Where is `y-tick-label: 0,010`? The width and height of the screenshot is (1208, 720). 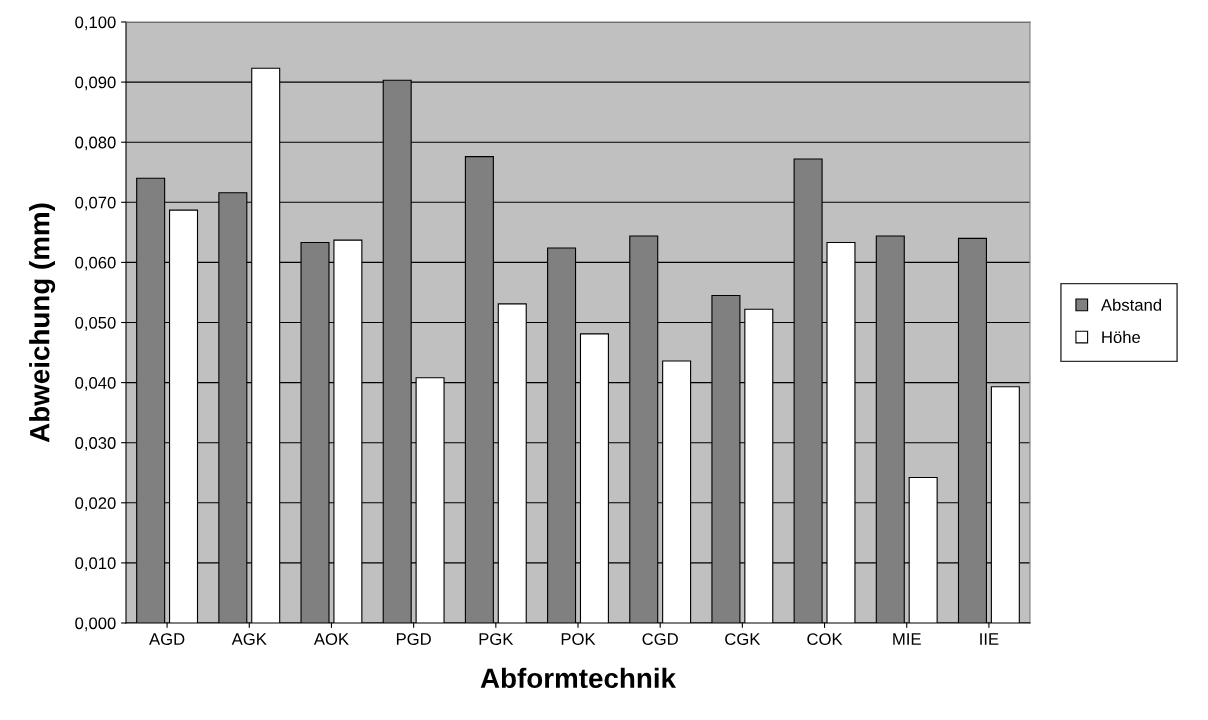
y-tick-label: 0,010 is located at coordinates (95, 564).